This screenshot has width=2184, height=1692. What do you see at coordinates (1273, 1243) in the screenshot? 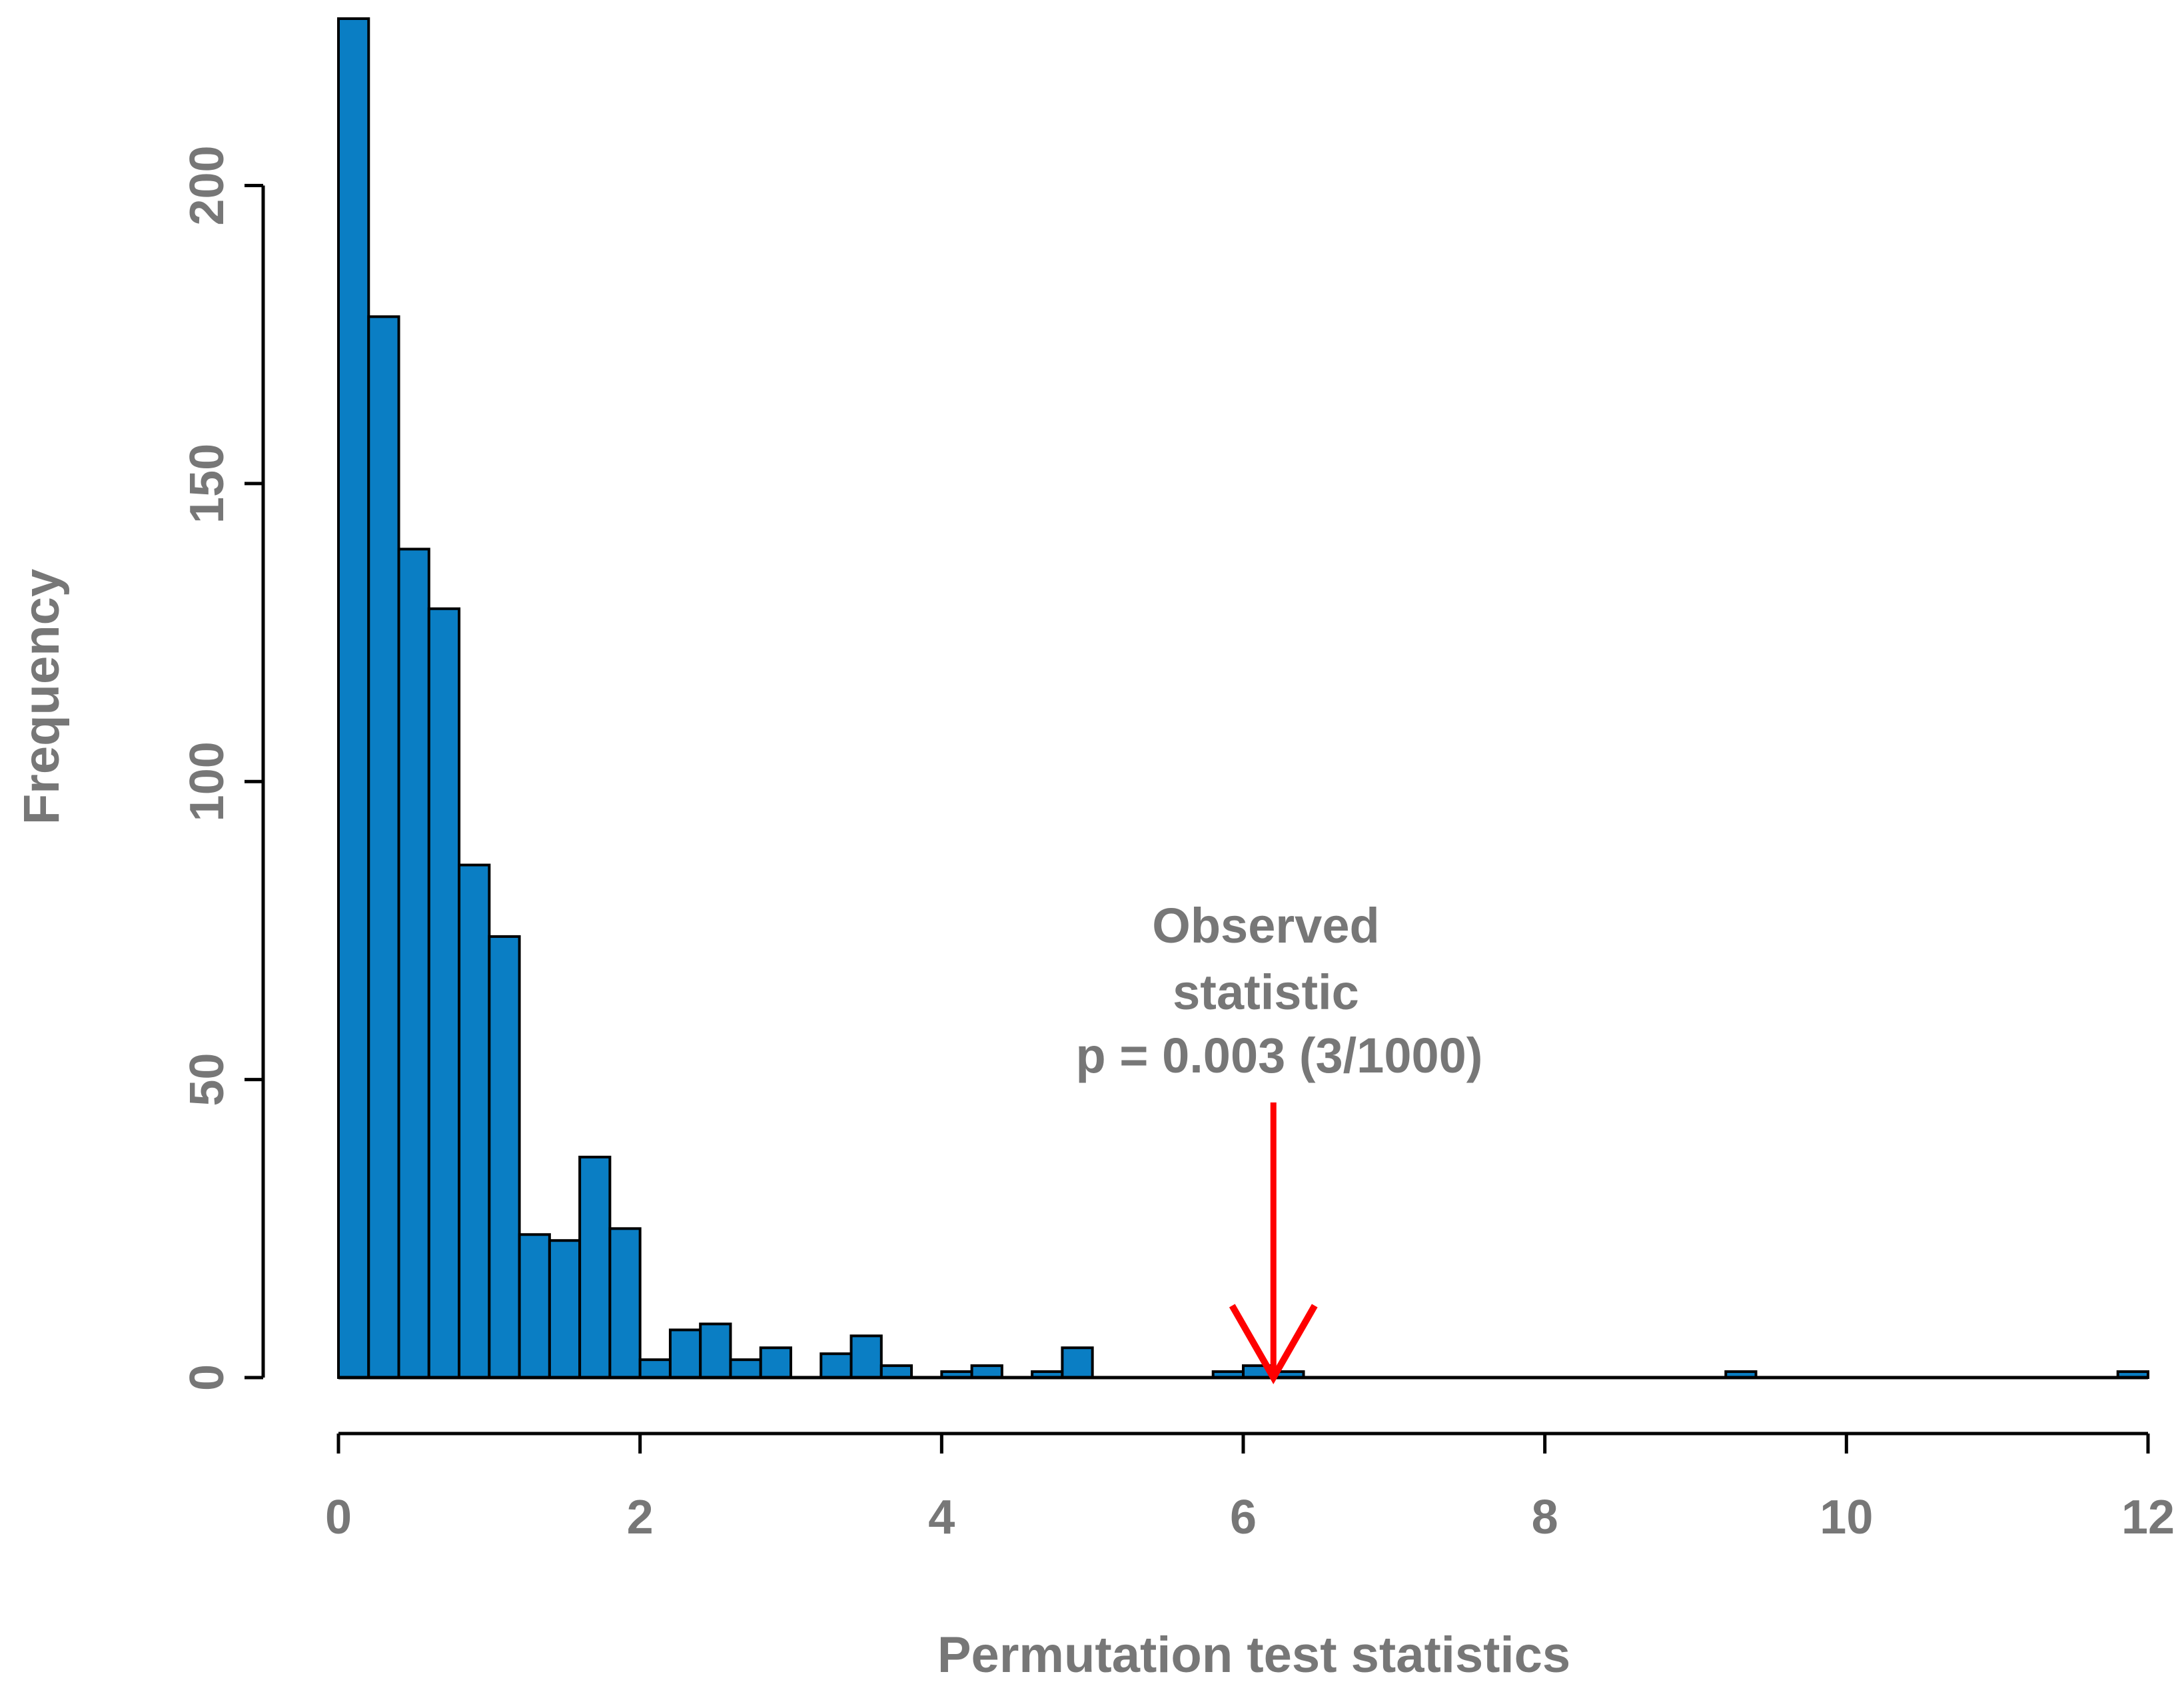
I see `observed-arrow` at bounding box center [1273, 1243].